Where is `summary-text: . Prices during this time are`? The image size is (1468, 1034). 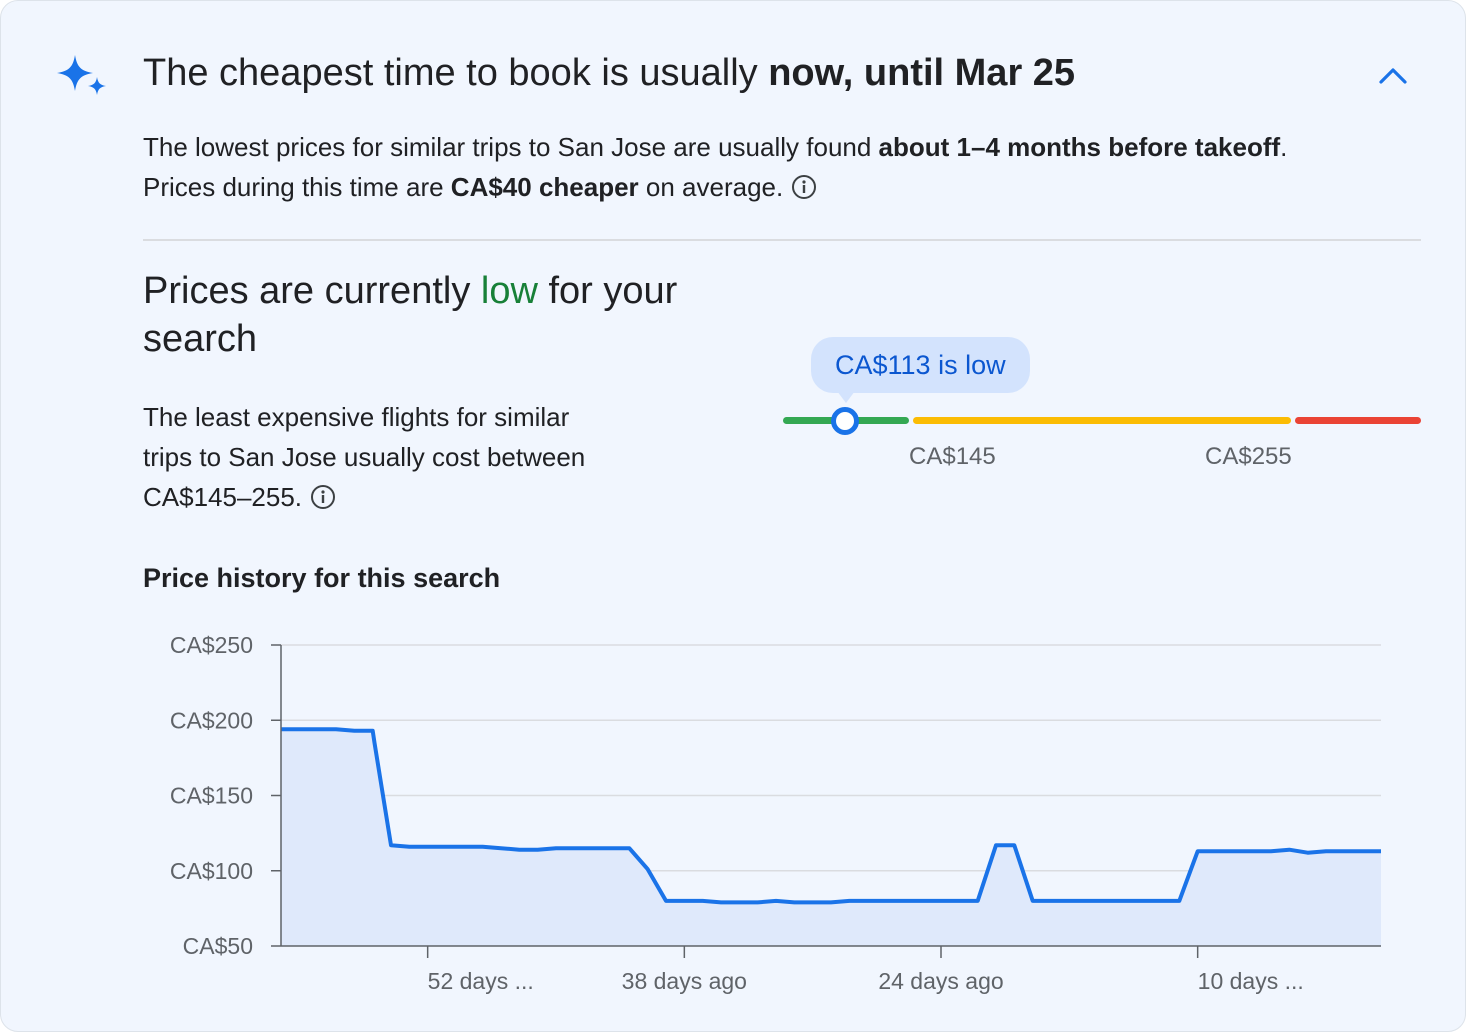 summary-text: . Prices during this time are is located at coordinates (715, 167).